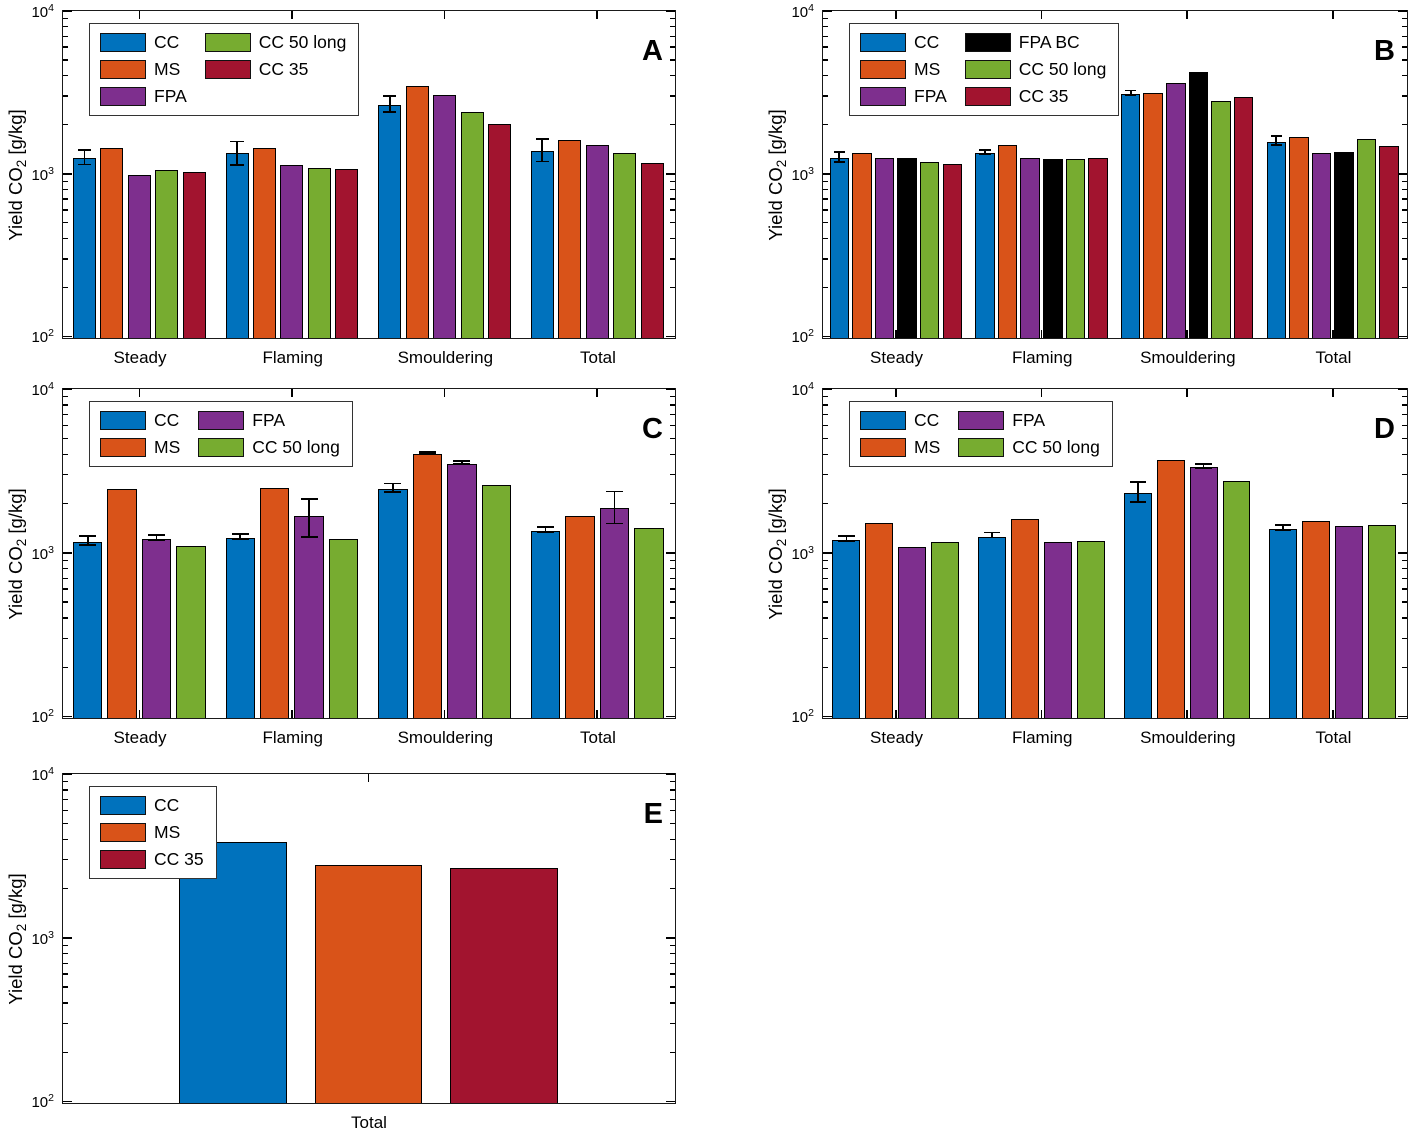 The width and height of the screenshot is (1419, 1129). I want to click on bar-B-Total-CC, so click(1276, 239).